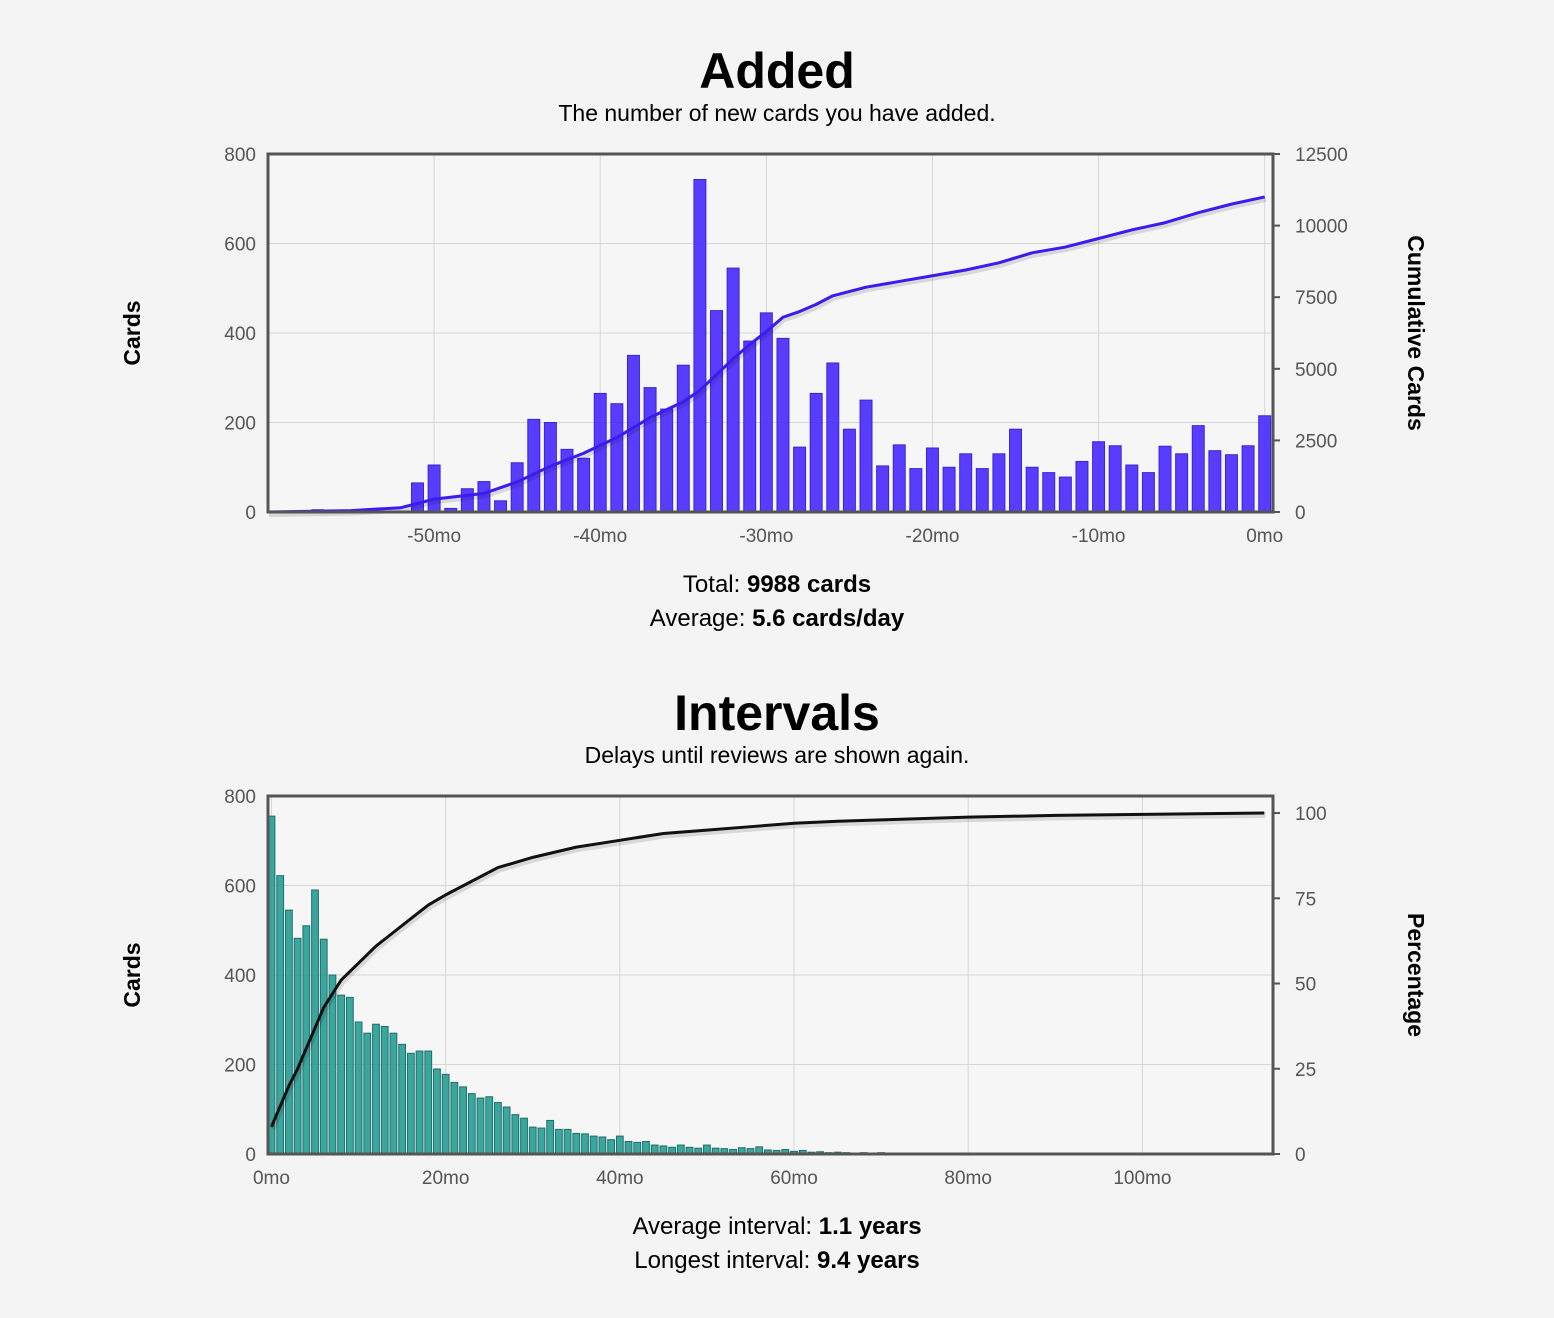  What do you see at coordinates (1305, 1070) in the screenshot?
I see `y2-tick-label: 25` at bounding box center [1305, 1070].